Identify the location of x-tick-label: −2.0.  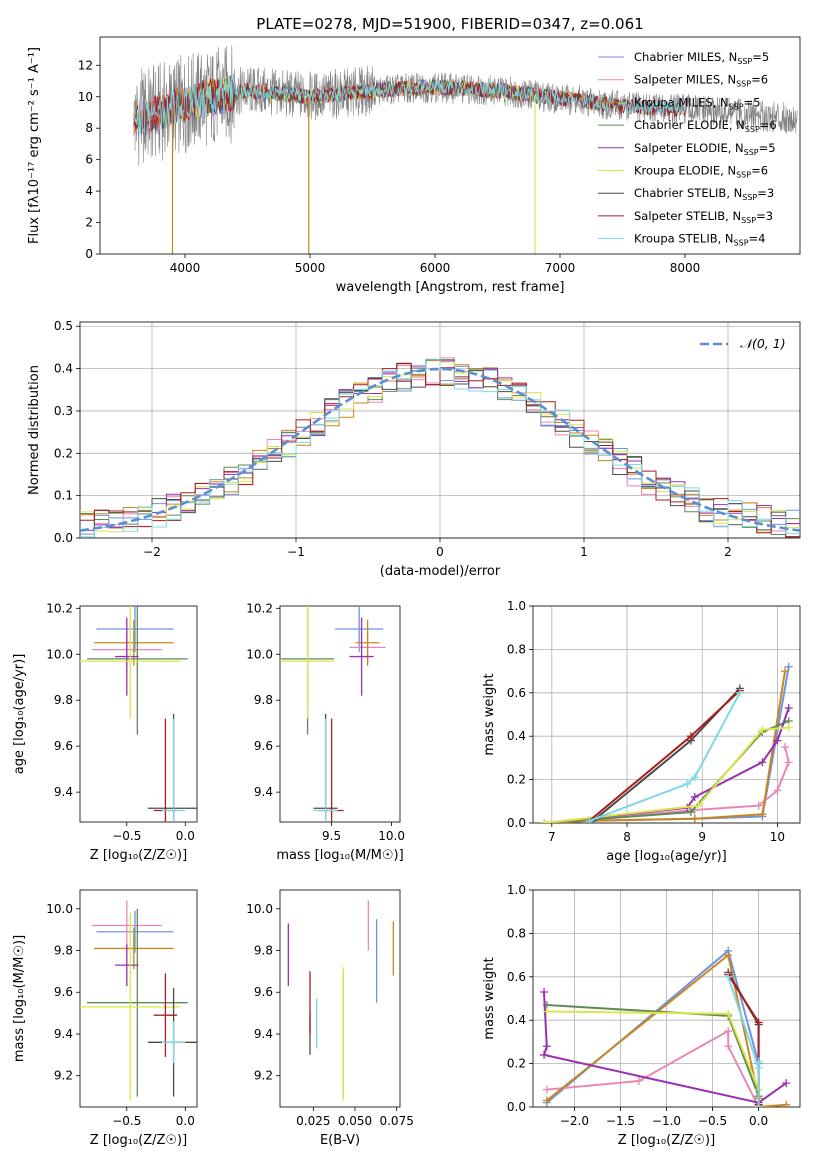
(574, 1121).